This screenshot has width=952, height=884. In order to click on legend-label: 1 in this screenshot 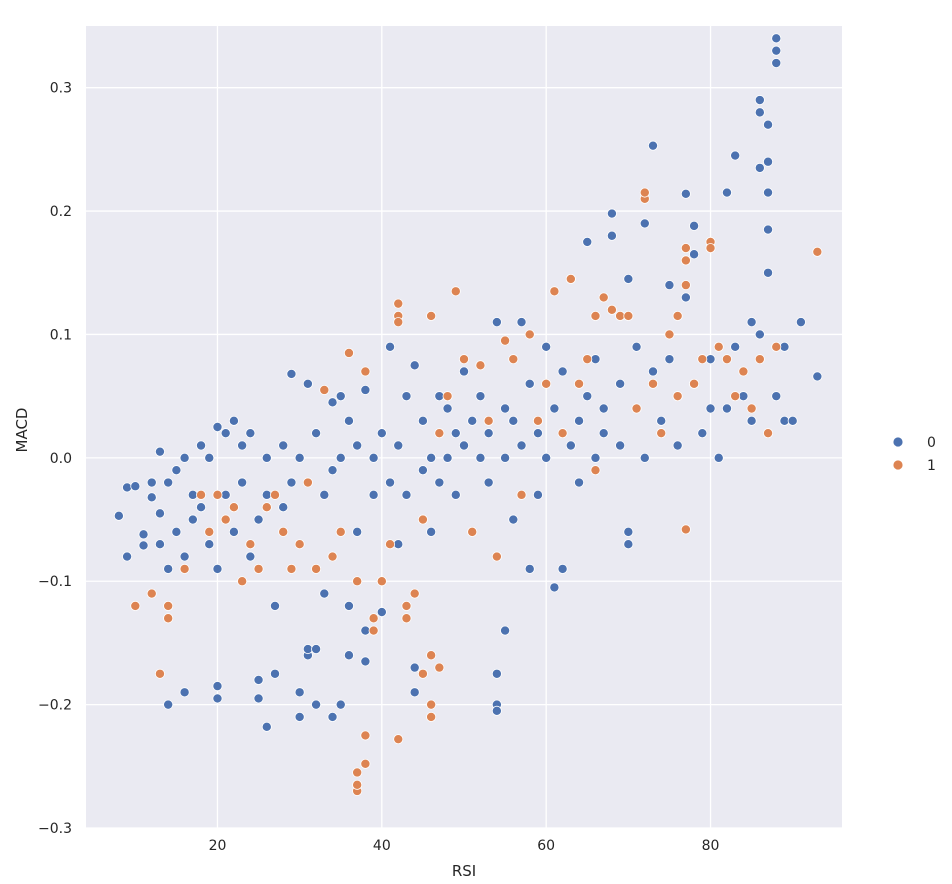, I will do `click(931, 466)`.